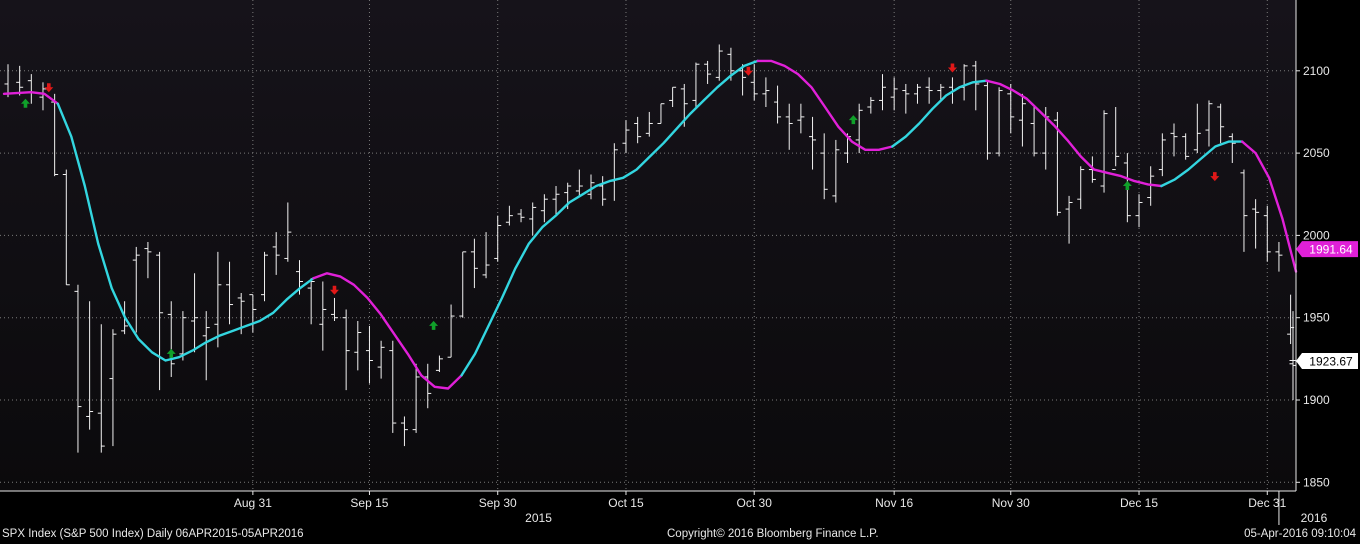  What do you see at coordinates (1316, 153) in the screenshot?
I see `y-tick-label: 2050` at bounding box center [1316, 153].